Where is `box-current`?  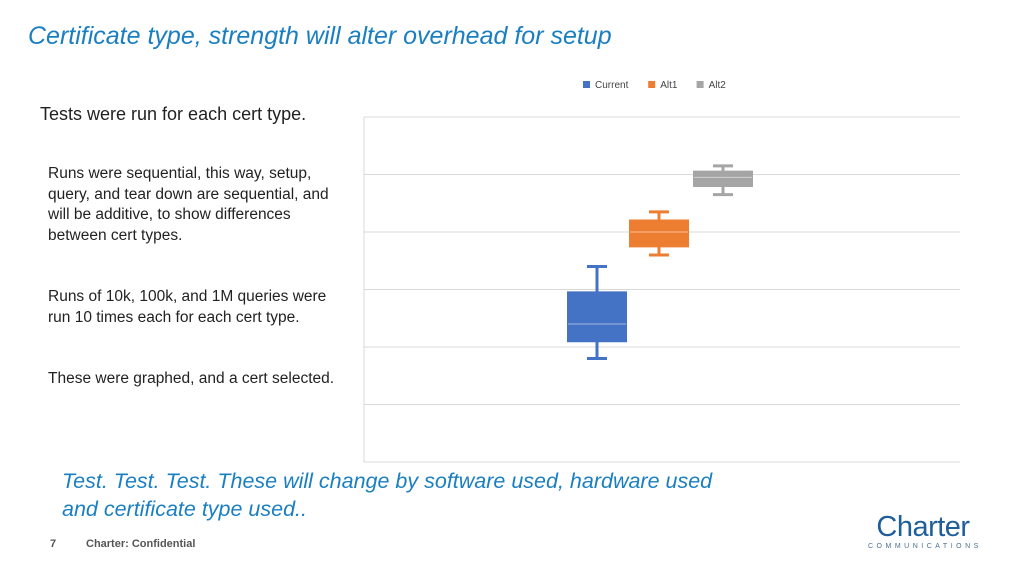
box-current is located at coordinates (597, 312).